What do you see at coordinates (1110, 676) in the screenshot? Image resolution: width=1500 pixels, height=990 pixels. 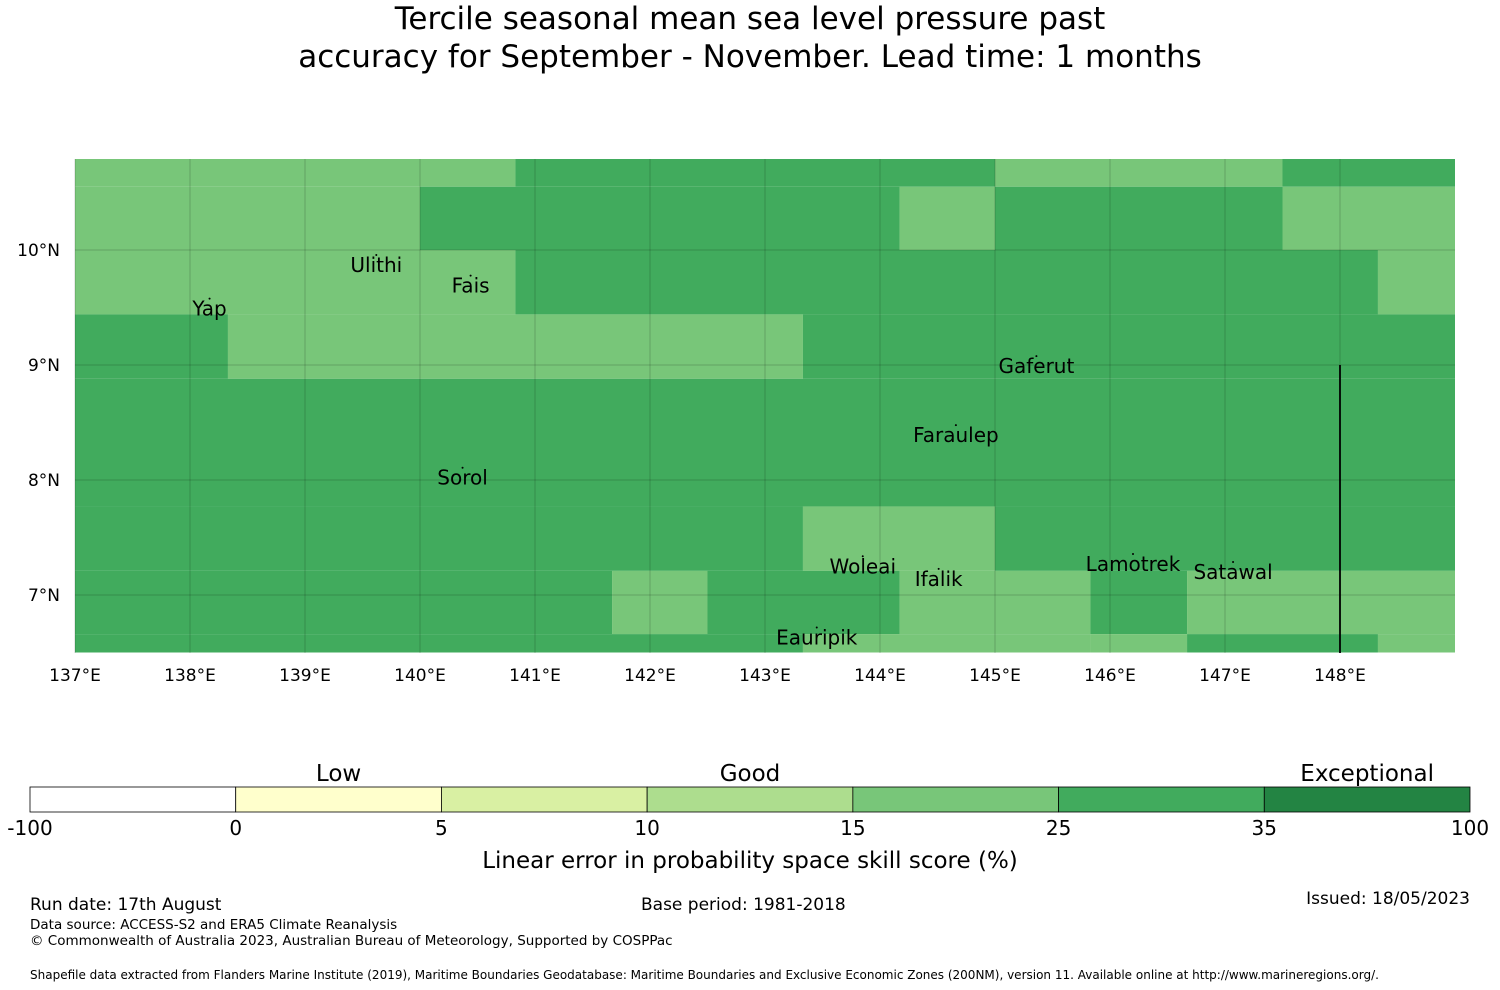 I see `lon-tick-label: 146°E` at bounding box center [1110, 676].